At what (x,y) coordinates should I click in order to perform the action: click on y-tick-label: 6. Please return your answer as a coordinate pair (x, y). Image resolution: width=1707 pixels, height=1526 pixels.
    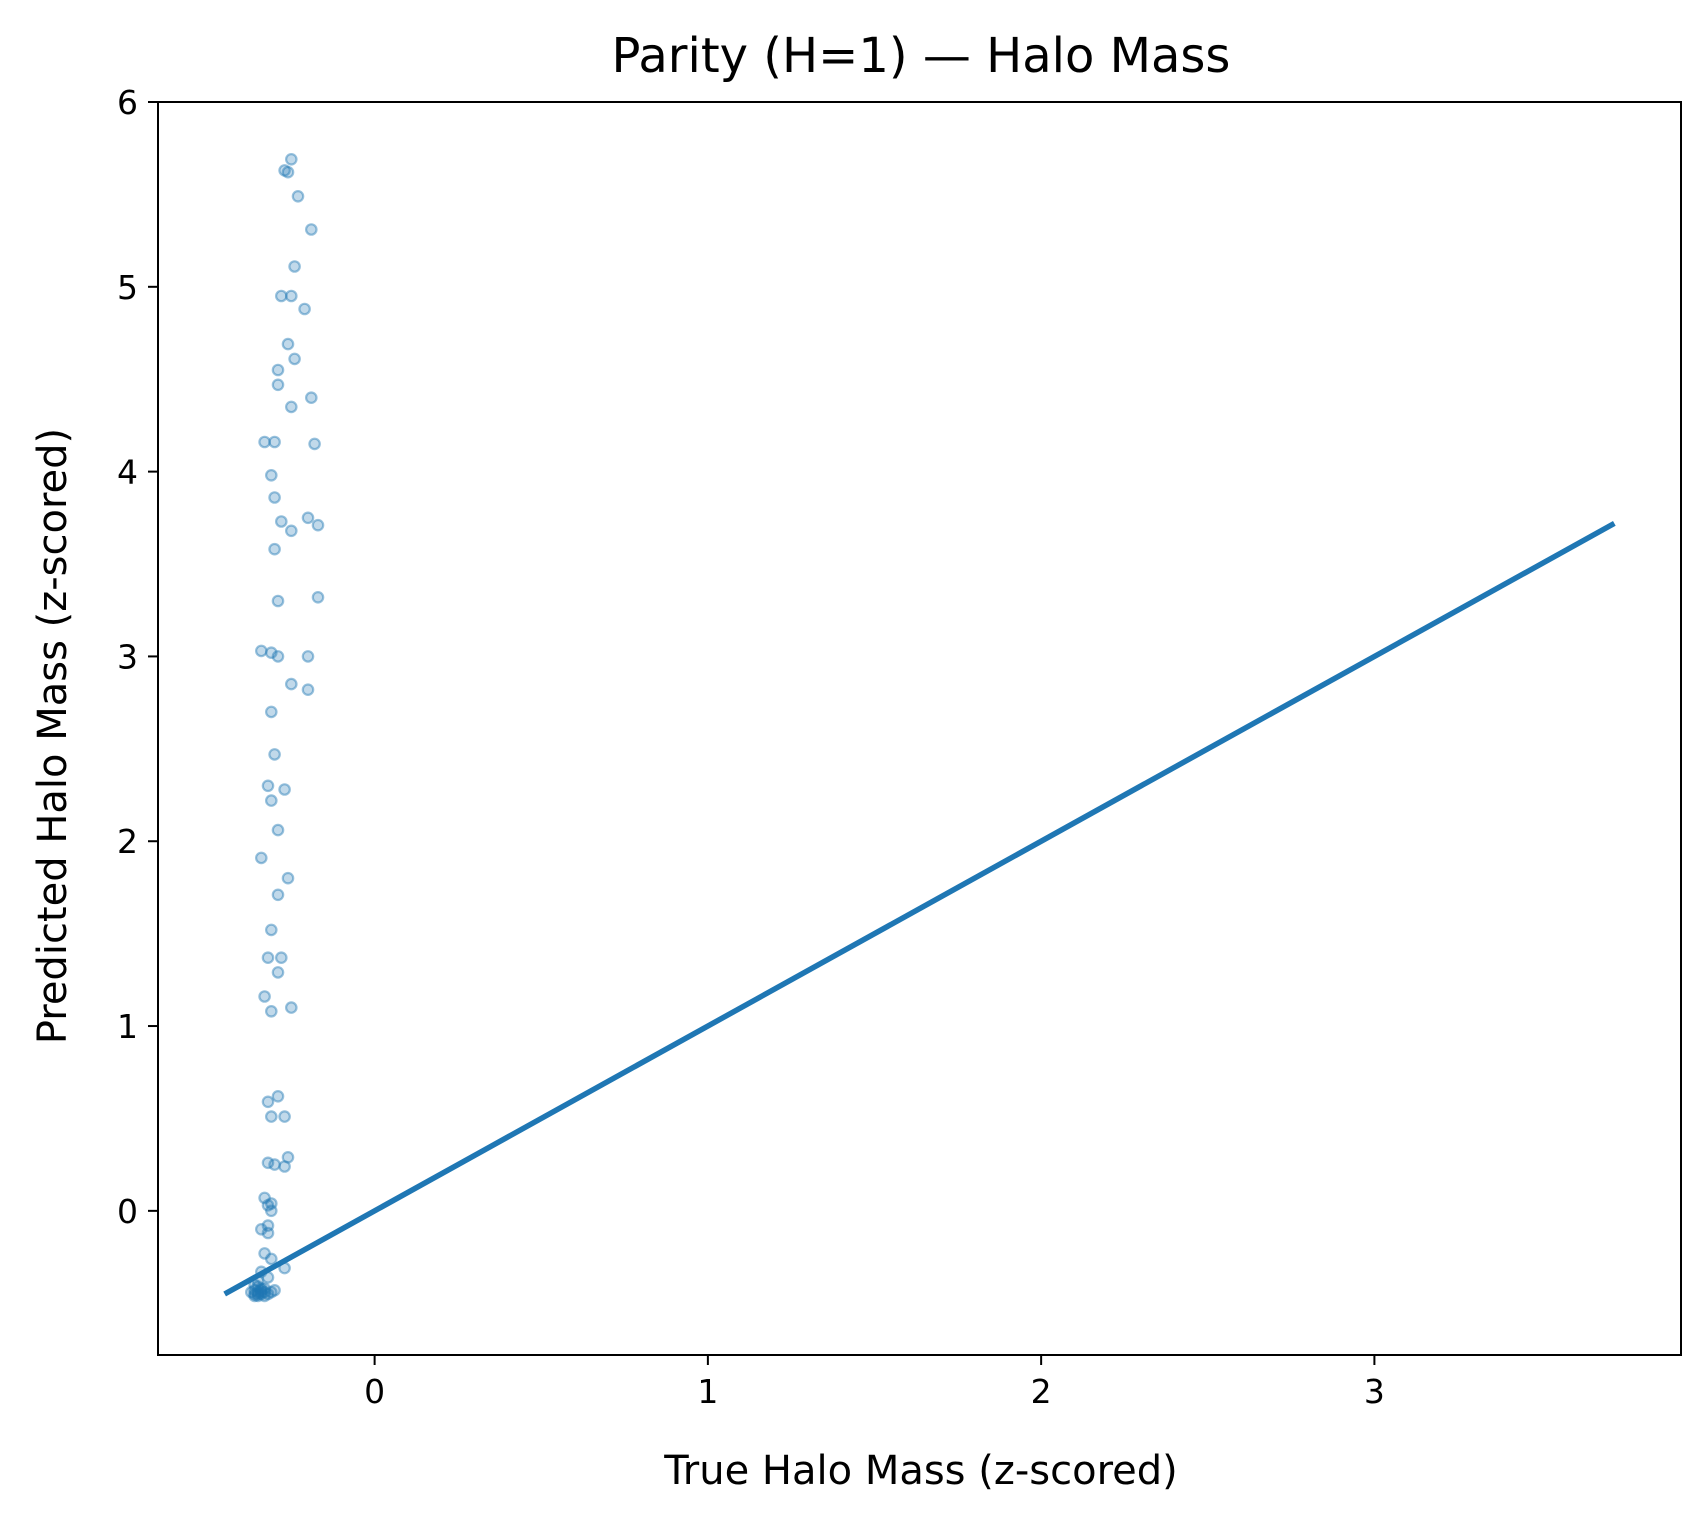
    Looking at the image, I should click on (127, 102).